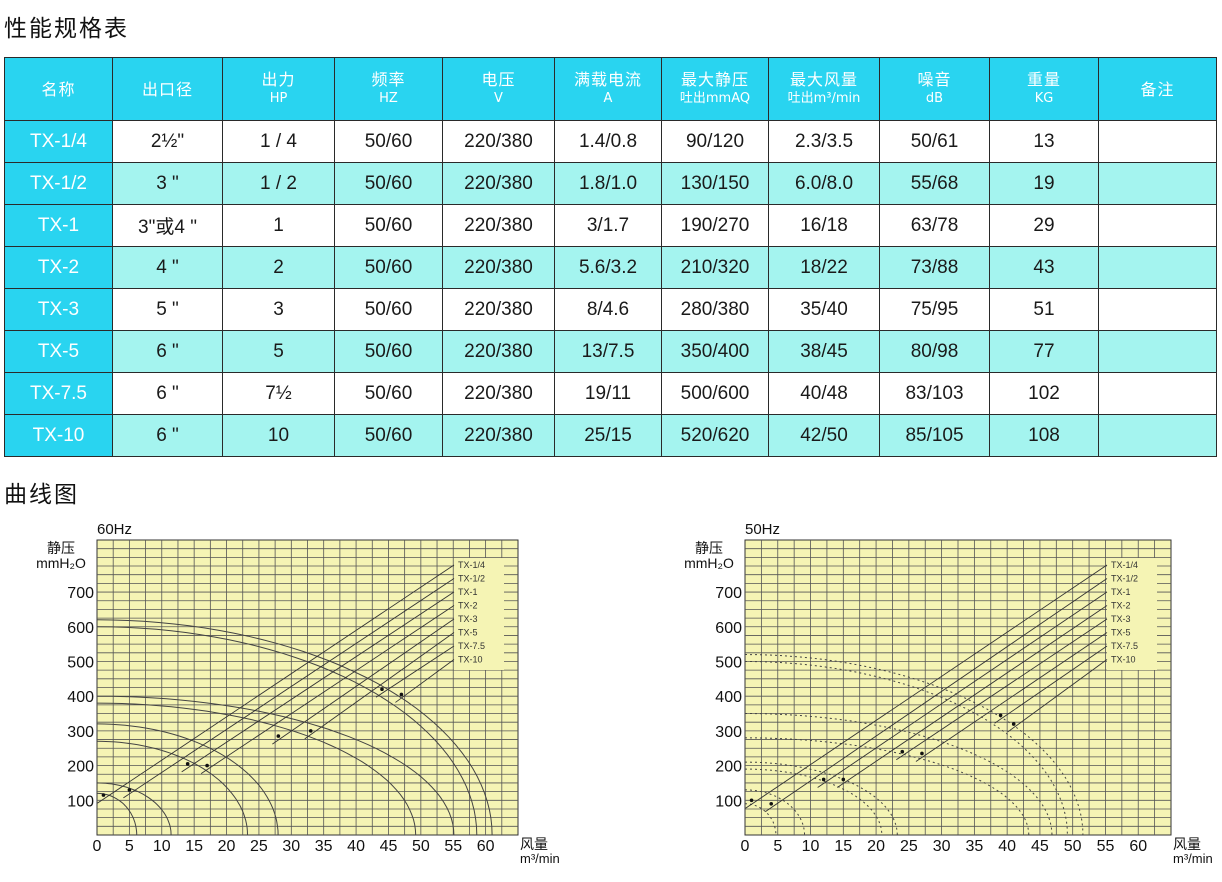 This screenshot has width=1222, height=882. What do you see at coordinates (421, 846) in the screenshot?
I see `x-tick-label: 50` at bounding box center [421, 846].